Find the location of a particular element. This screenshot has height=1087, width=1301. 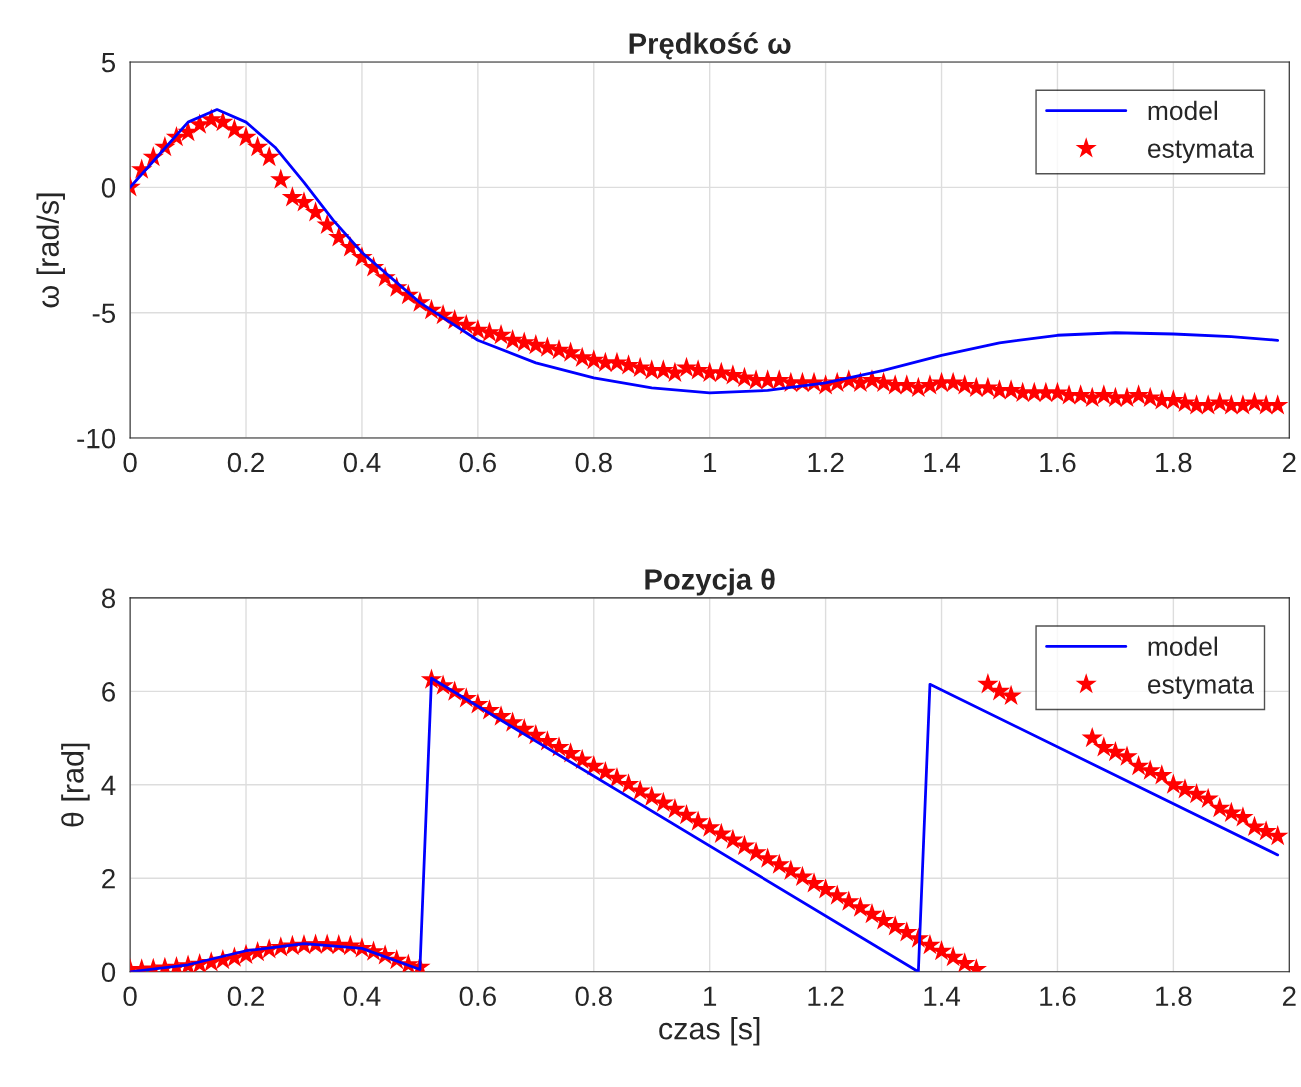

y-tick-label: -10 is located at coordinates (96, 438).